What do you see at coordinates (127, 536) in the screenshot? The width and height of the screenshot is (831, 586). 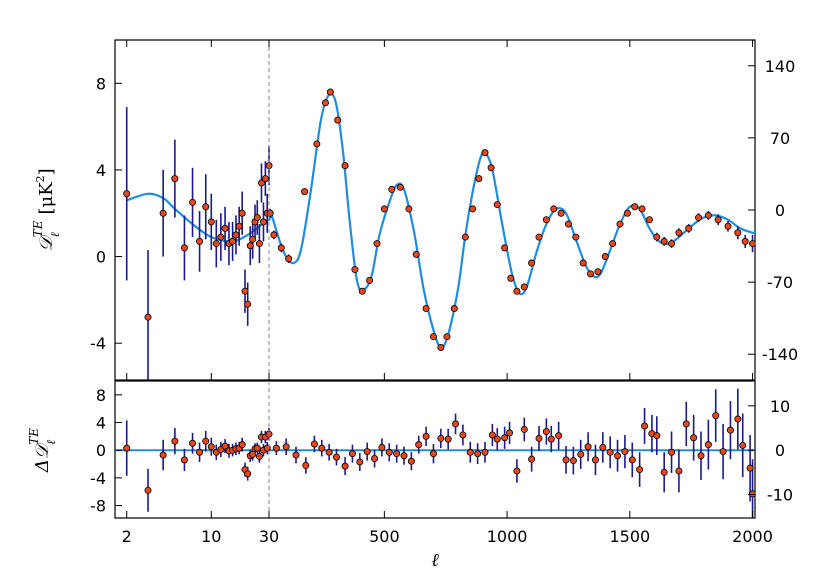 I see `x-tick-label: 2` at bounding box center [127, 536].